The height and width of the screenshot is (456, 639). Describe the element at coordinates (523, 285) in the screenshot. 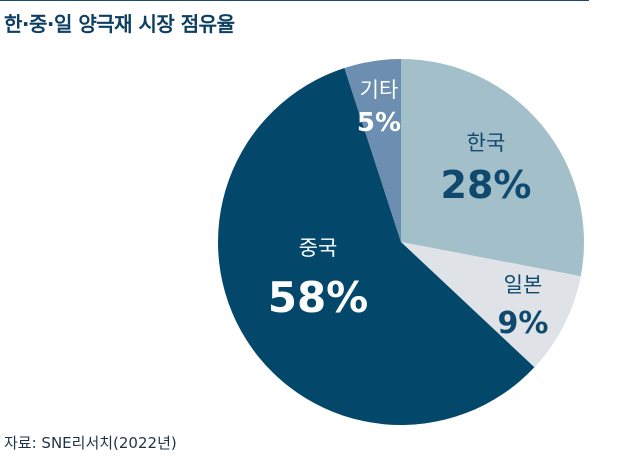

I see `slice-name-label-2: 일본` at that location.